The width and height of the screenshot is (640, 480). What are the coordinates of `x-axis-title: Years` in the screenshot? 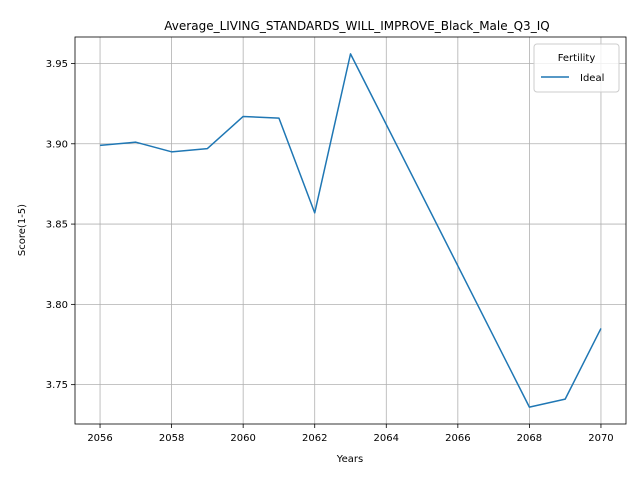 It's located at (349, 459).